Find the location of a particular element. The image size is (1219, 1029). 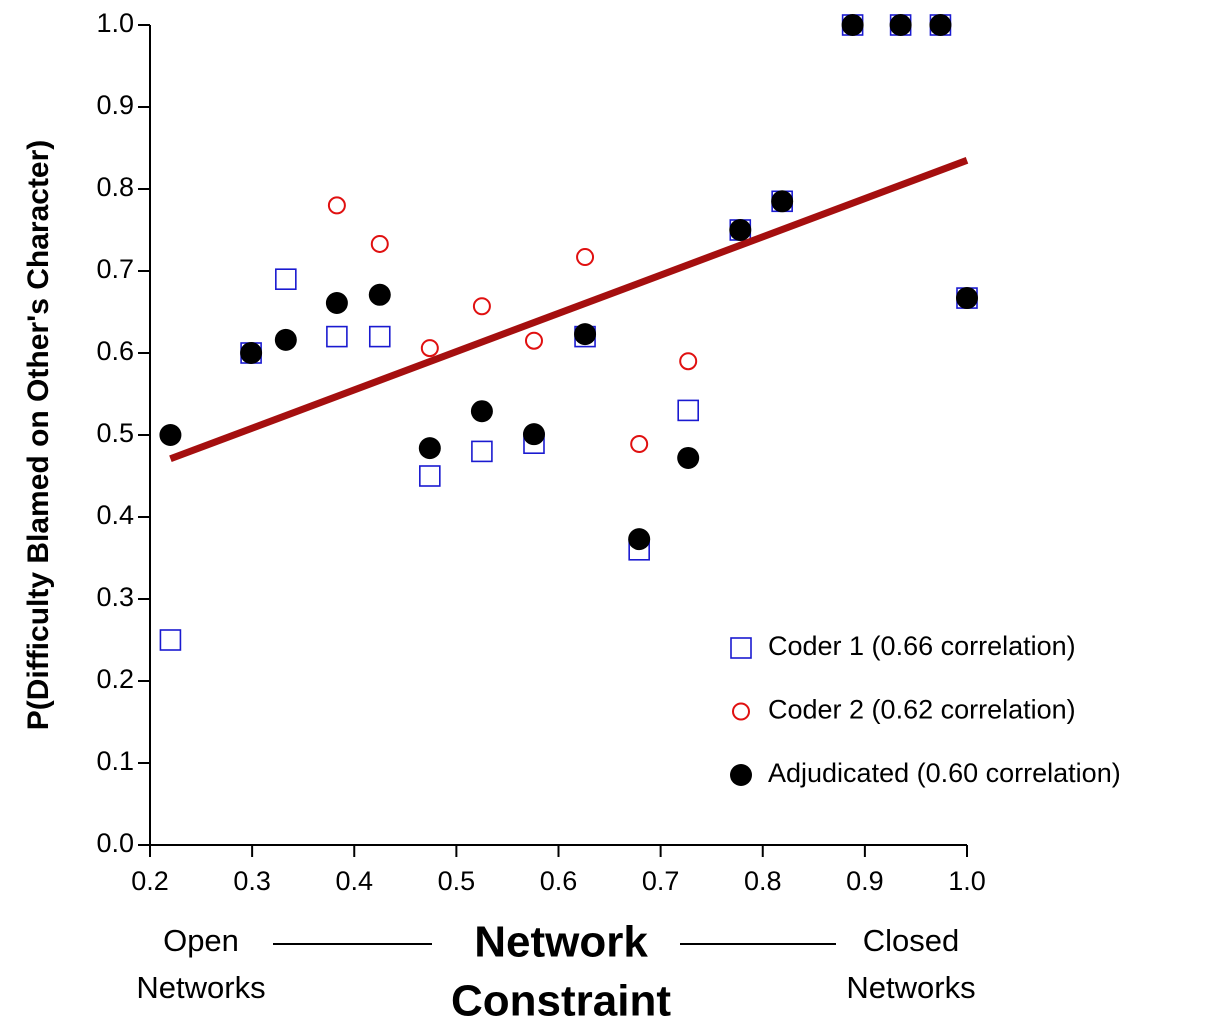

y-tick-label: 0.9 is located at coordinates (115, 105).